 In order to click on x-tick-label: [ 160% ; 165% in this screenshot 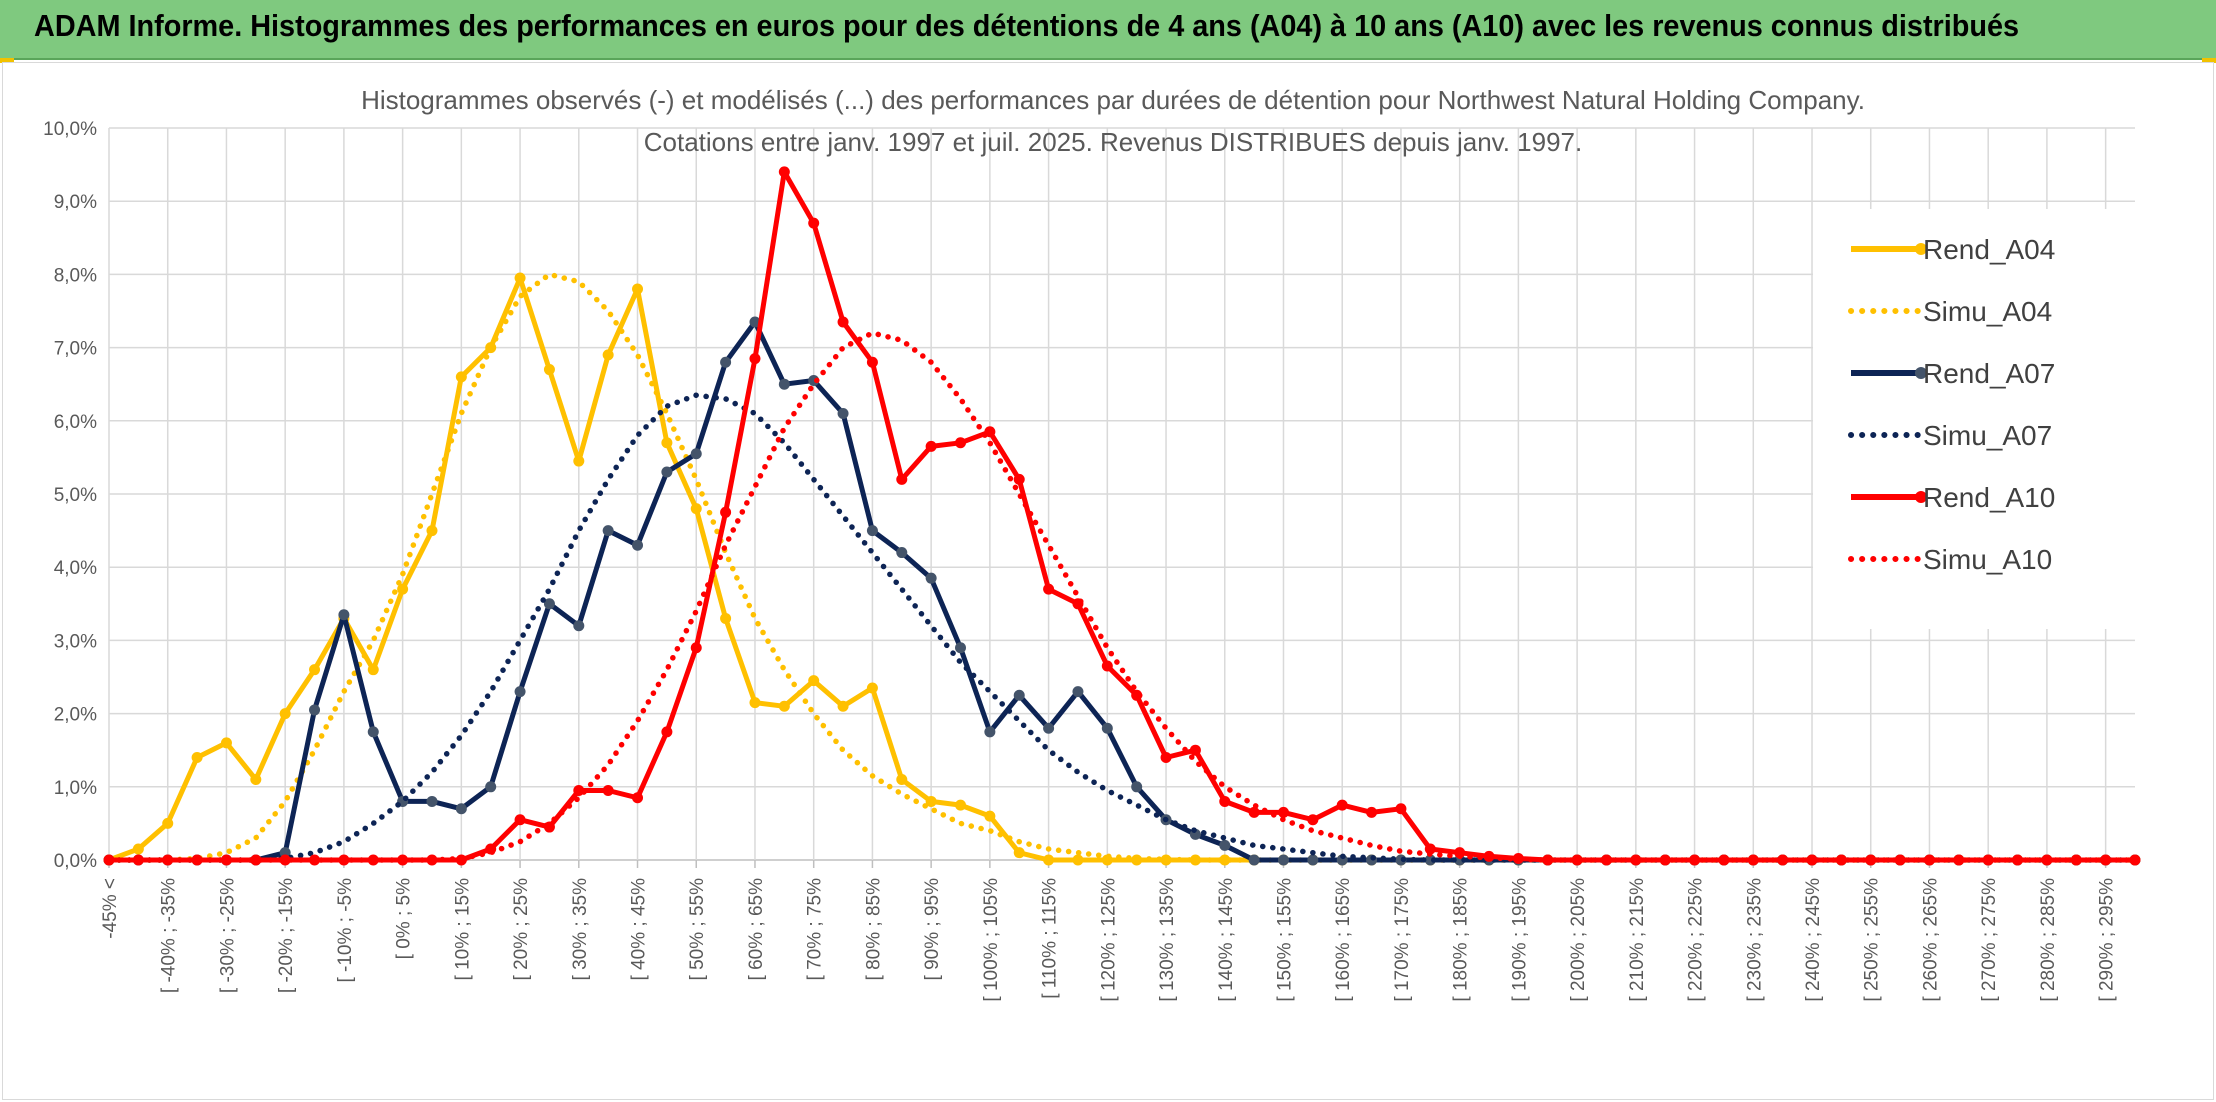, I will do `click(1343, 940)`.